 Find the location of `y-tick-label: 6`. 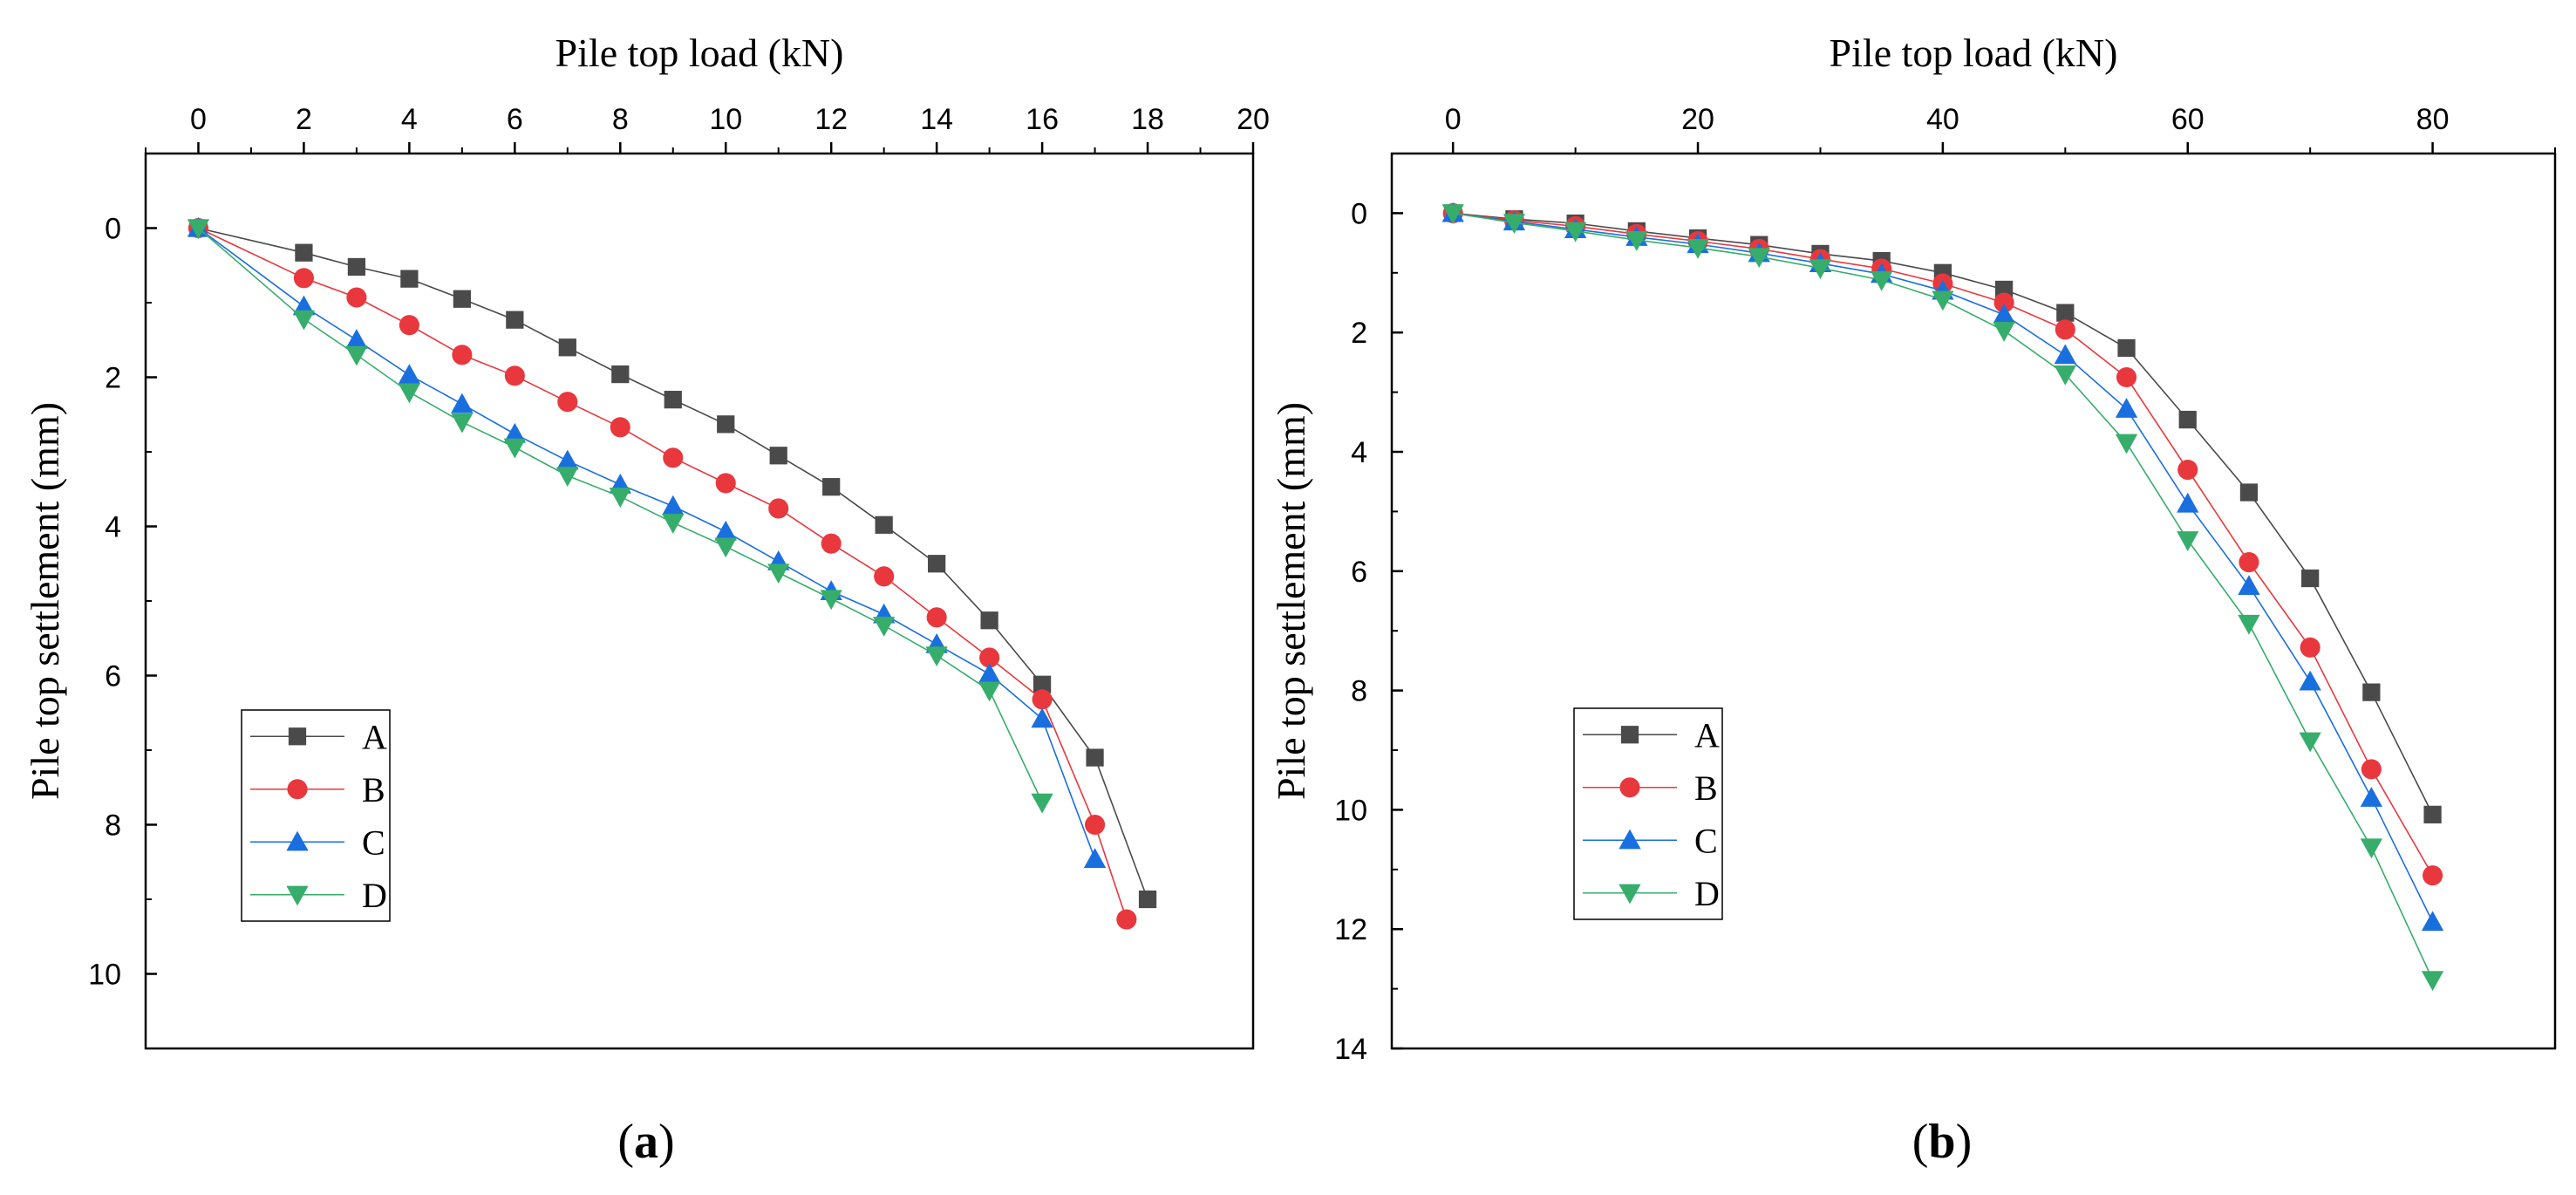

y-tick-label: 6 is located at coordinates (113, 676).